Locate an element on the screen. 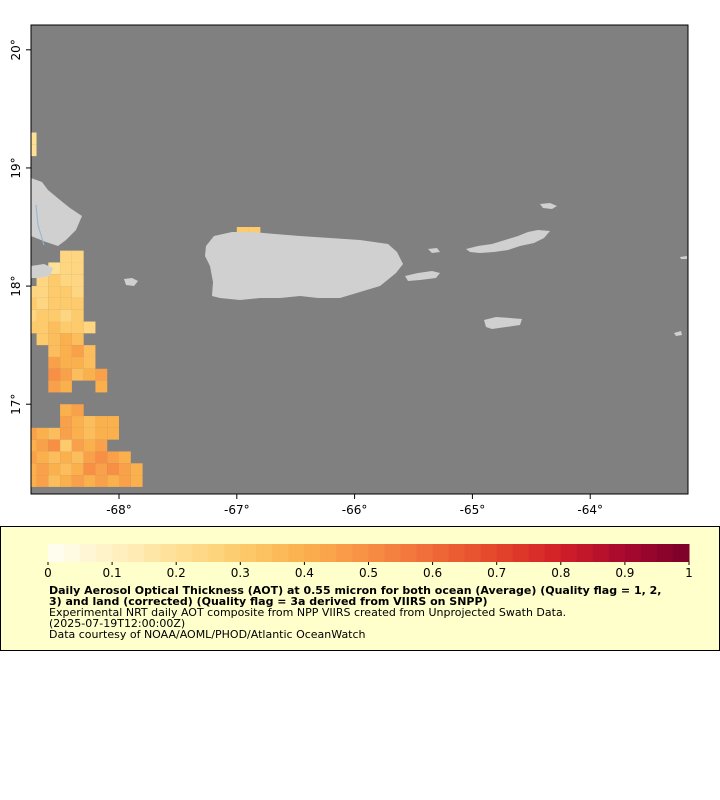 The height and width of the screenshot is (800, 720). hispaniola is located at coordinates (56, 212).